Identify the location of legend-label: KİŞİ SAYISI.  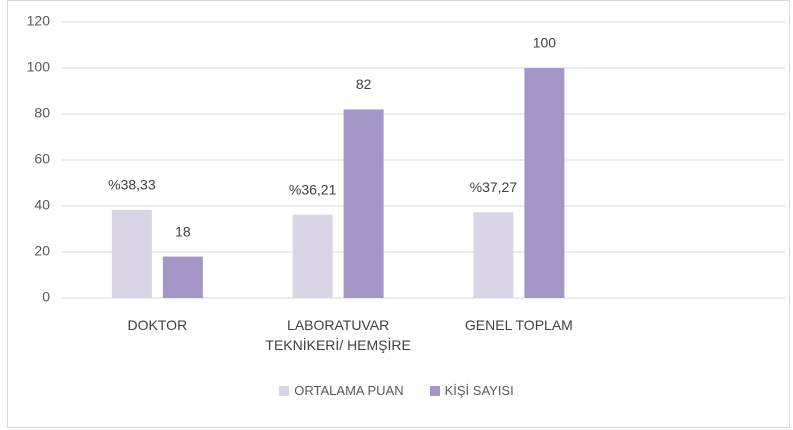
(479, 390).